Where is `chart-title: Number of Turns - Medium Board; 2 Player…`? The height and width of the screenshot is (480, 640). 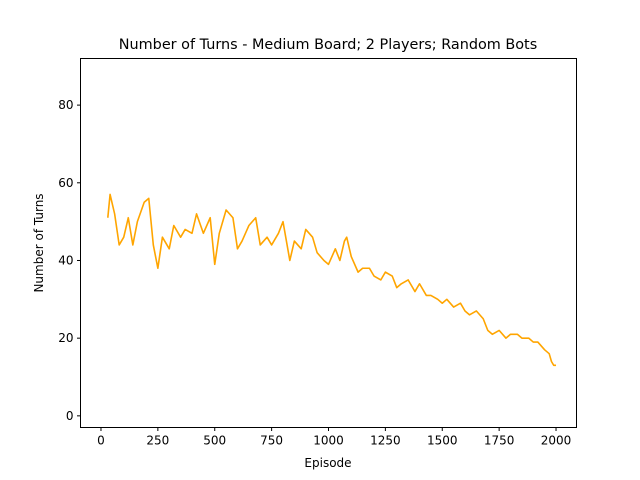
chart-title: Number of Turns - Medium Board; 2 Player… is located at coordinates (328, 45).